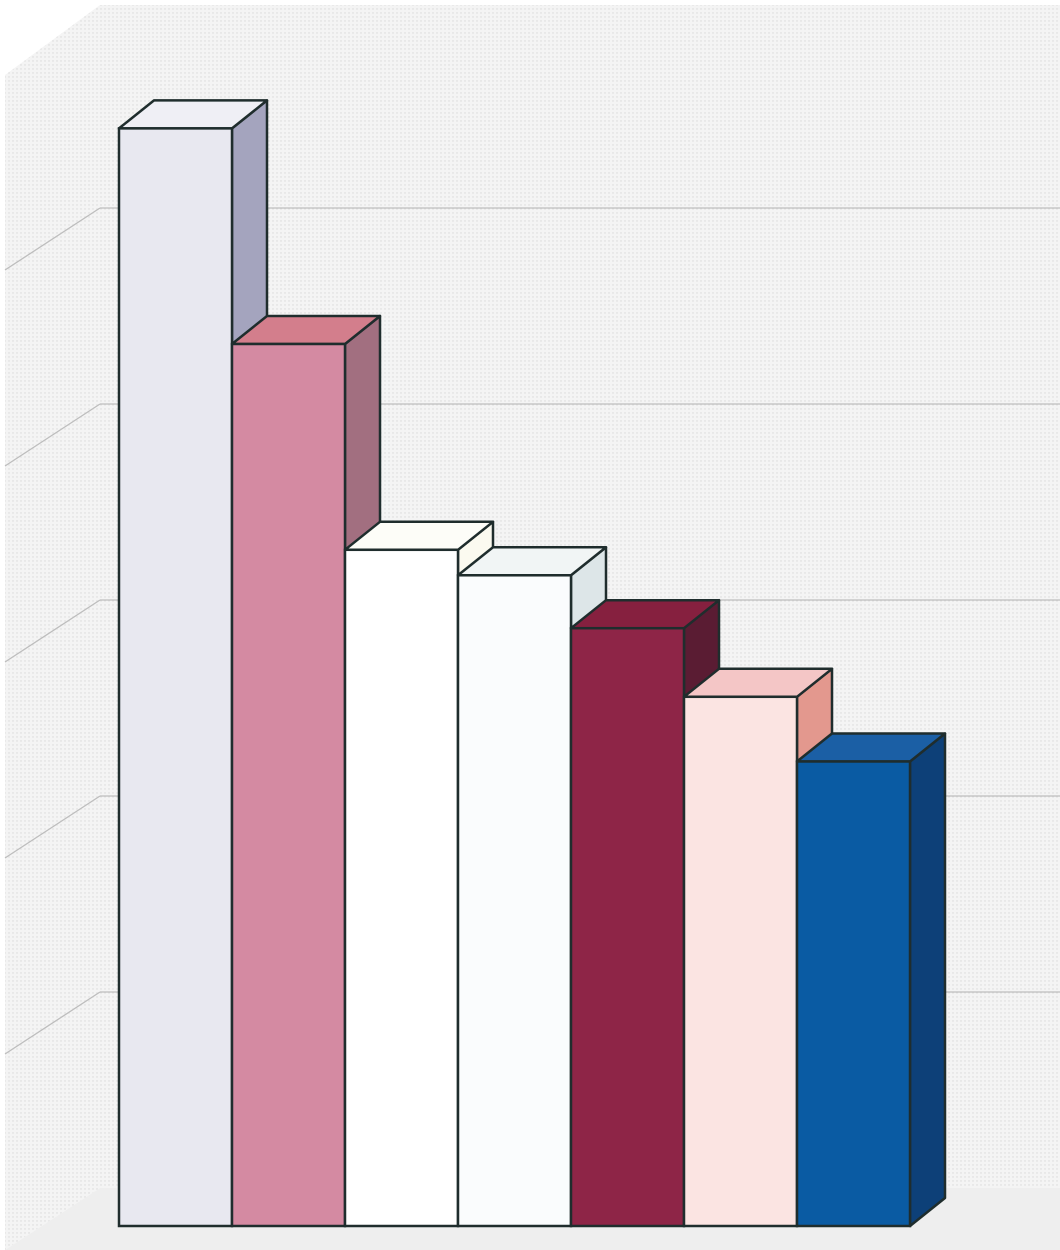 Image resolution: width=1060 pixels, height=1250 pixels. I want to click on side-wall, so click(52, 627).